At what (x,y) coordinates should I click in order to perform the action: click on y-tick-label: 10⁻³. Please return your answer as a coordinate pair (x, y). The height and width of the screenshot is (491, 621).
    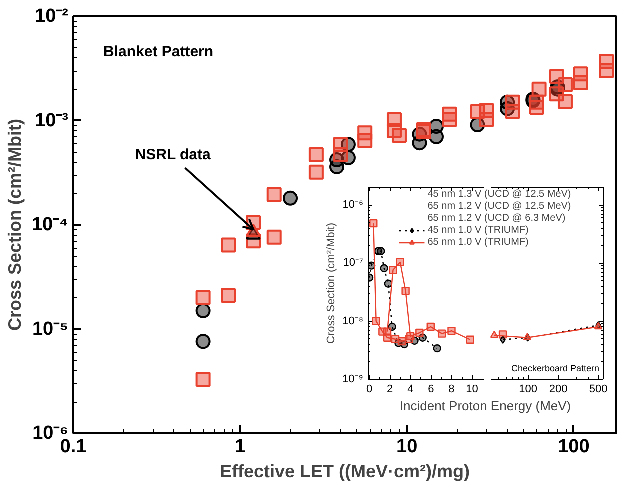
    Looking at the image, I should click on (52, 121).